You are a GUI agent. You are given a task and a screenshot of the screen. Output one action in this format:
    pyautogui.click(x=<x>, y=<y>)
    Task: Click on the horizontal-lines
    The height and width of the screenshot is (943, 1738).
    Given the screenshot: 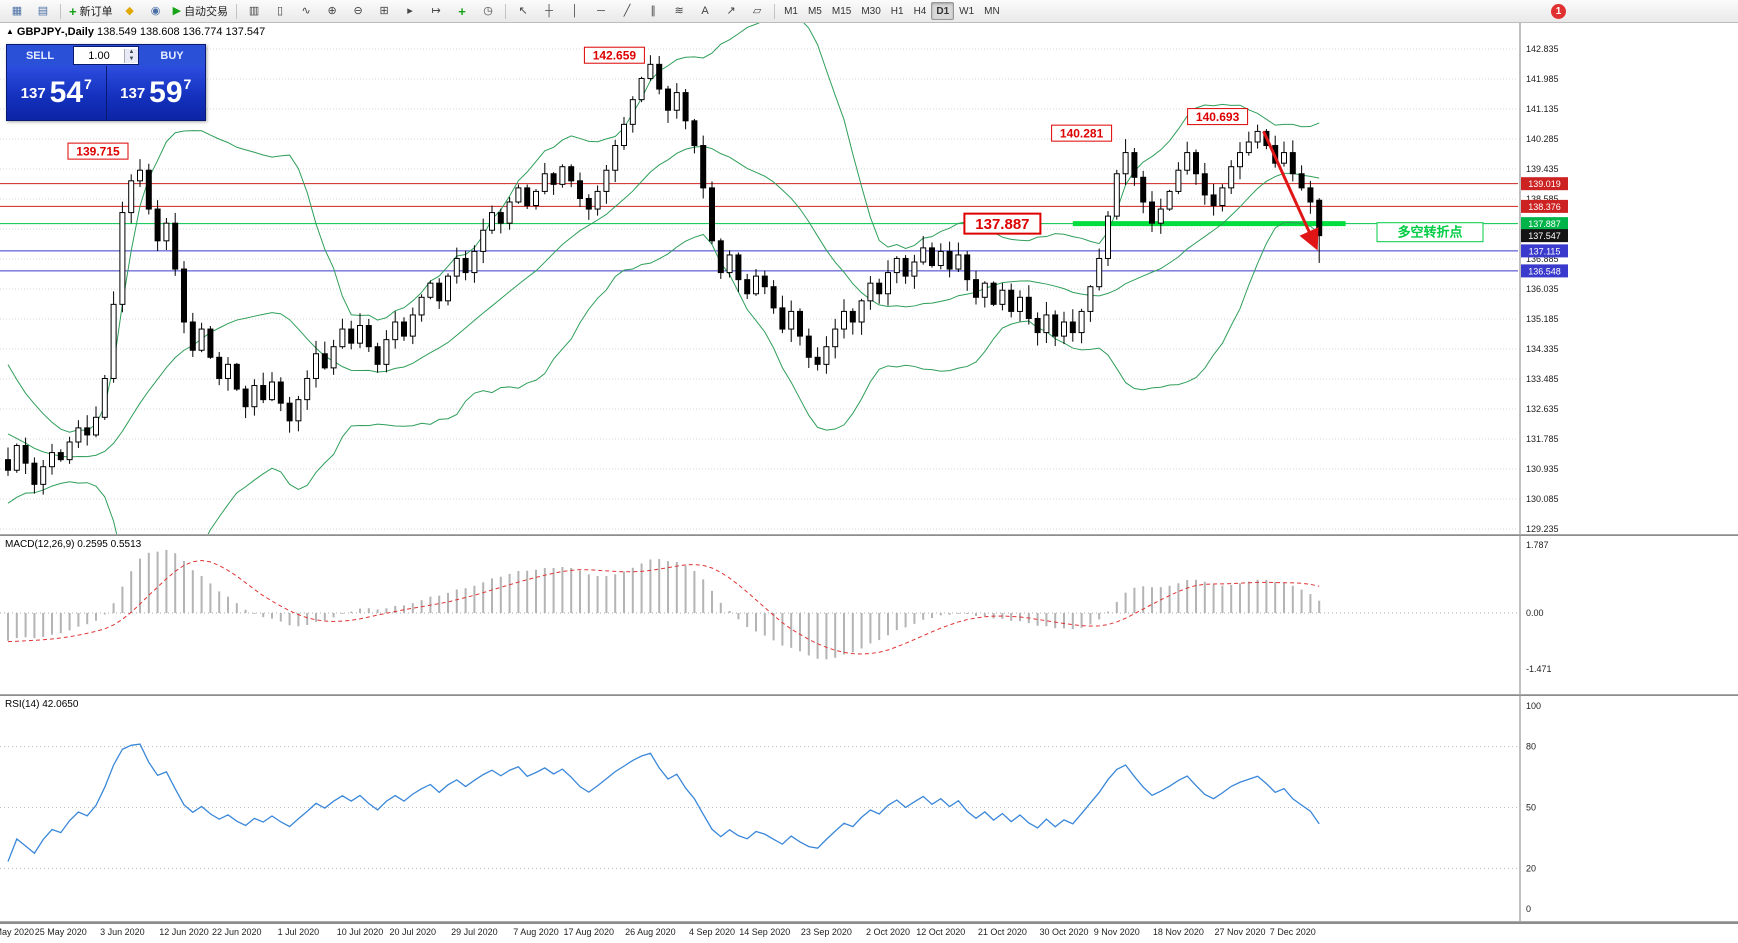 What is the action you would take?
    pyautogui.click(x=759, y=227)
    